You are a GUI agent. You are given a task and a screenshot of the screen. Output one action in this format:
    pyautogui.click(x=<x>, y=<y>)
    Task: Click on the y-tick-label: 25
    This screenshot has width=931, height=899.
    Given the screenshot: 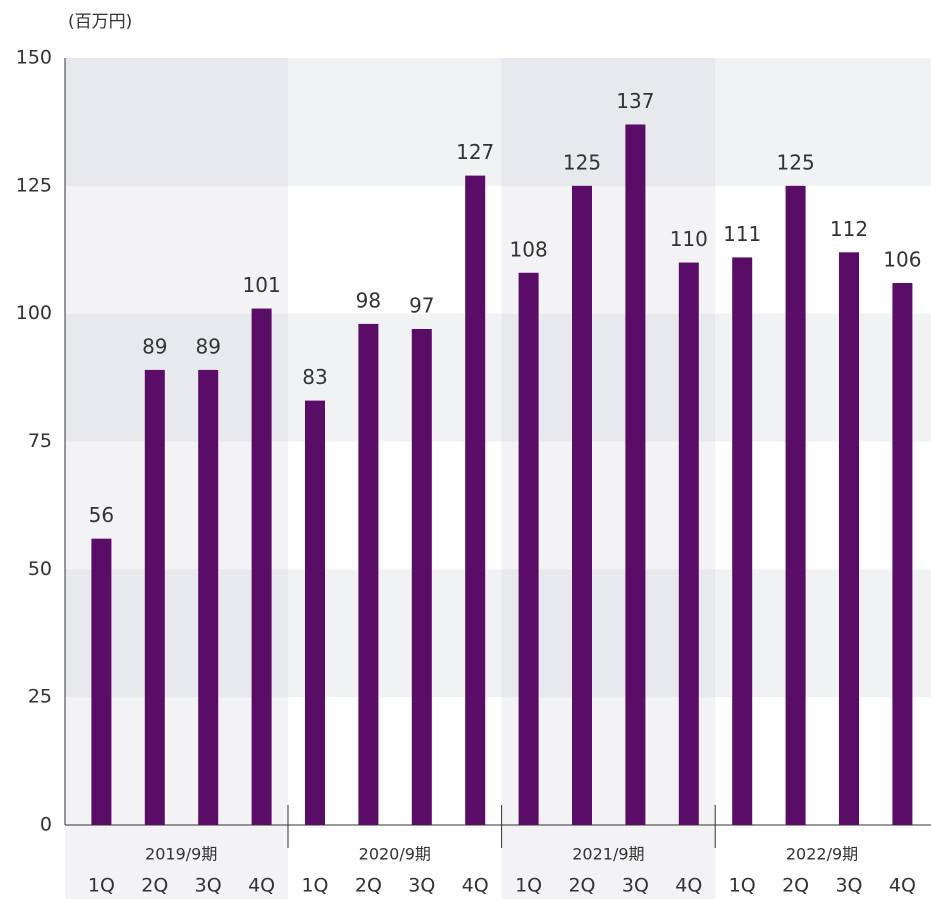 What is the action you would take?
    pyautogui.click(x=40, y=697)
    